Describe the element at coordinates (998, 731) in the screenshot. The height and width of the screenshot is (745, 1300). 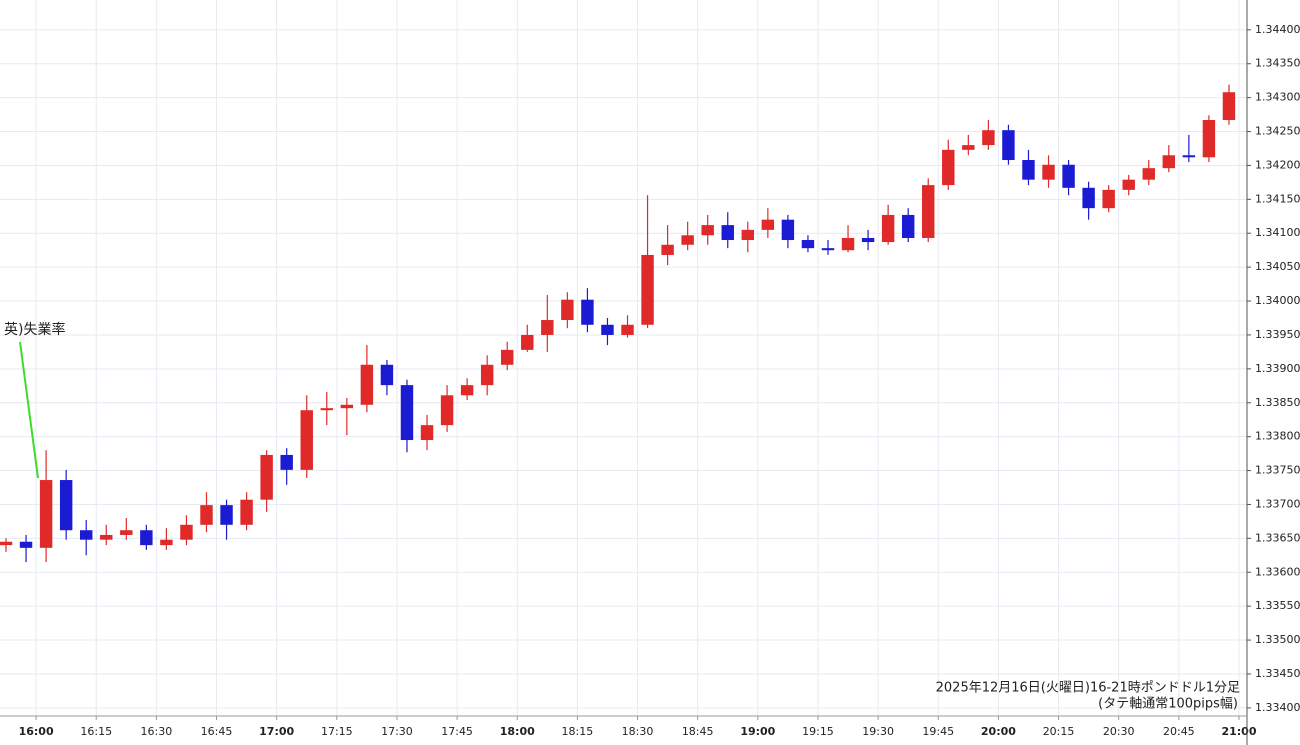
I see `x-tick-label: 20:00` at that location.